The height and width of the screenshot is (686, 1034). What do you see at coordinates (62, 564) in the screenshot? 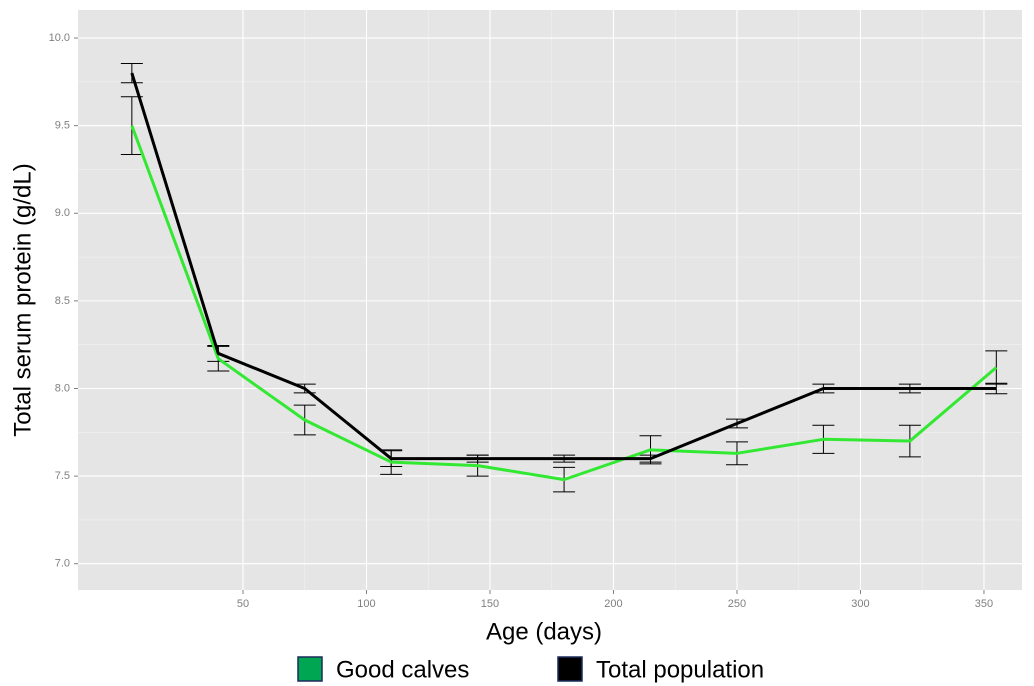
I see `y-tick-label: 7.0` at bounding box center [62, 564].